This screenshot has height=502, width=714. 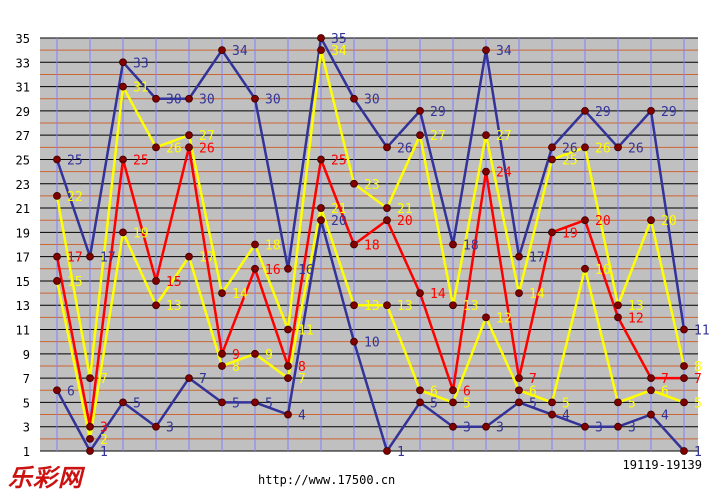 What do you see at coordinates (504, 173) in the screenshot?
I see `data-label: 24` at bounding box center [504, 173].